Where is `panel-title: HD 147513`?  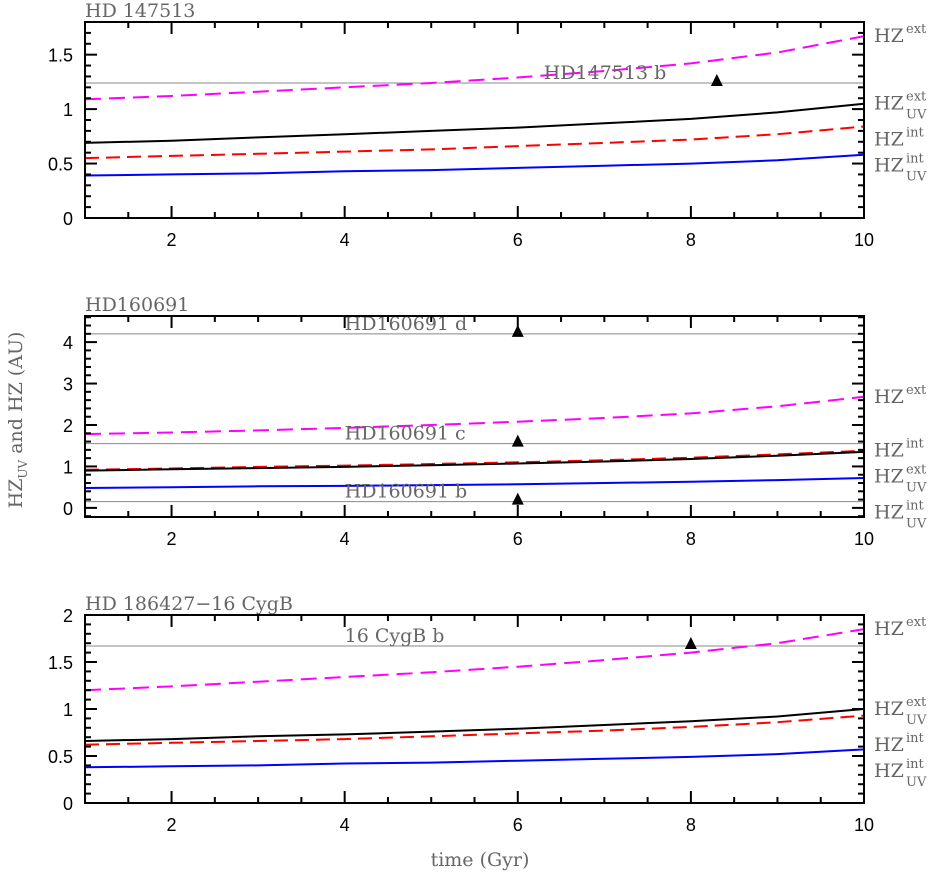
panel-title: HD 147513 is located at coordinates (140, 11).